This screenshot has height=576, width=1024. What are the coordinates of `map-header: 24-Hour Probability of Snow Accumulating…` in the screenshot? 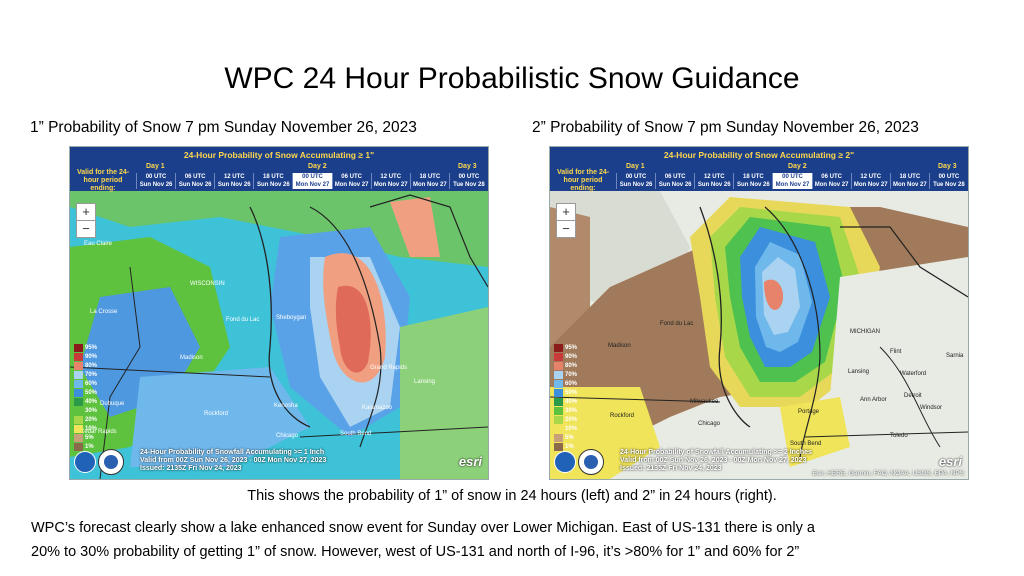 It's located at (279, 169).